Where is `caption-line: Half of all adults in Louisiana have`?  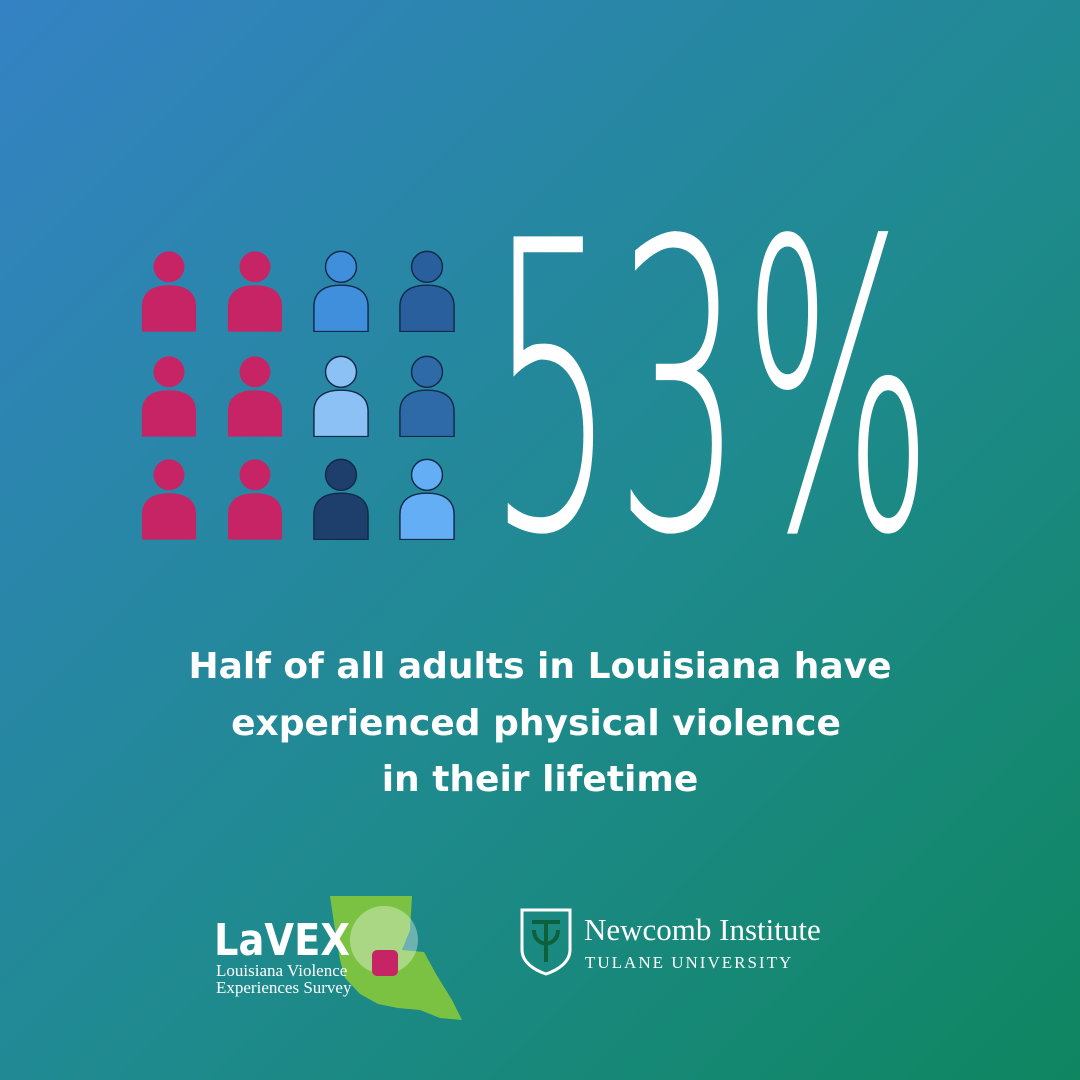
caption-line: Half of all adults in Louisiana have is located at coordinates (539, 666).